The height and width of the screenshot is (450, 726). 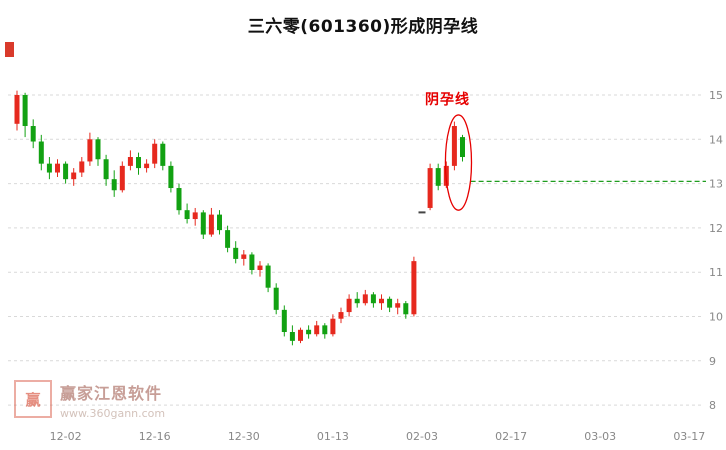 I want to click on svg-text: 03-17, so click(x=689, y=436).